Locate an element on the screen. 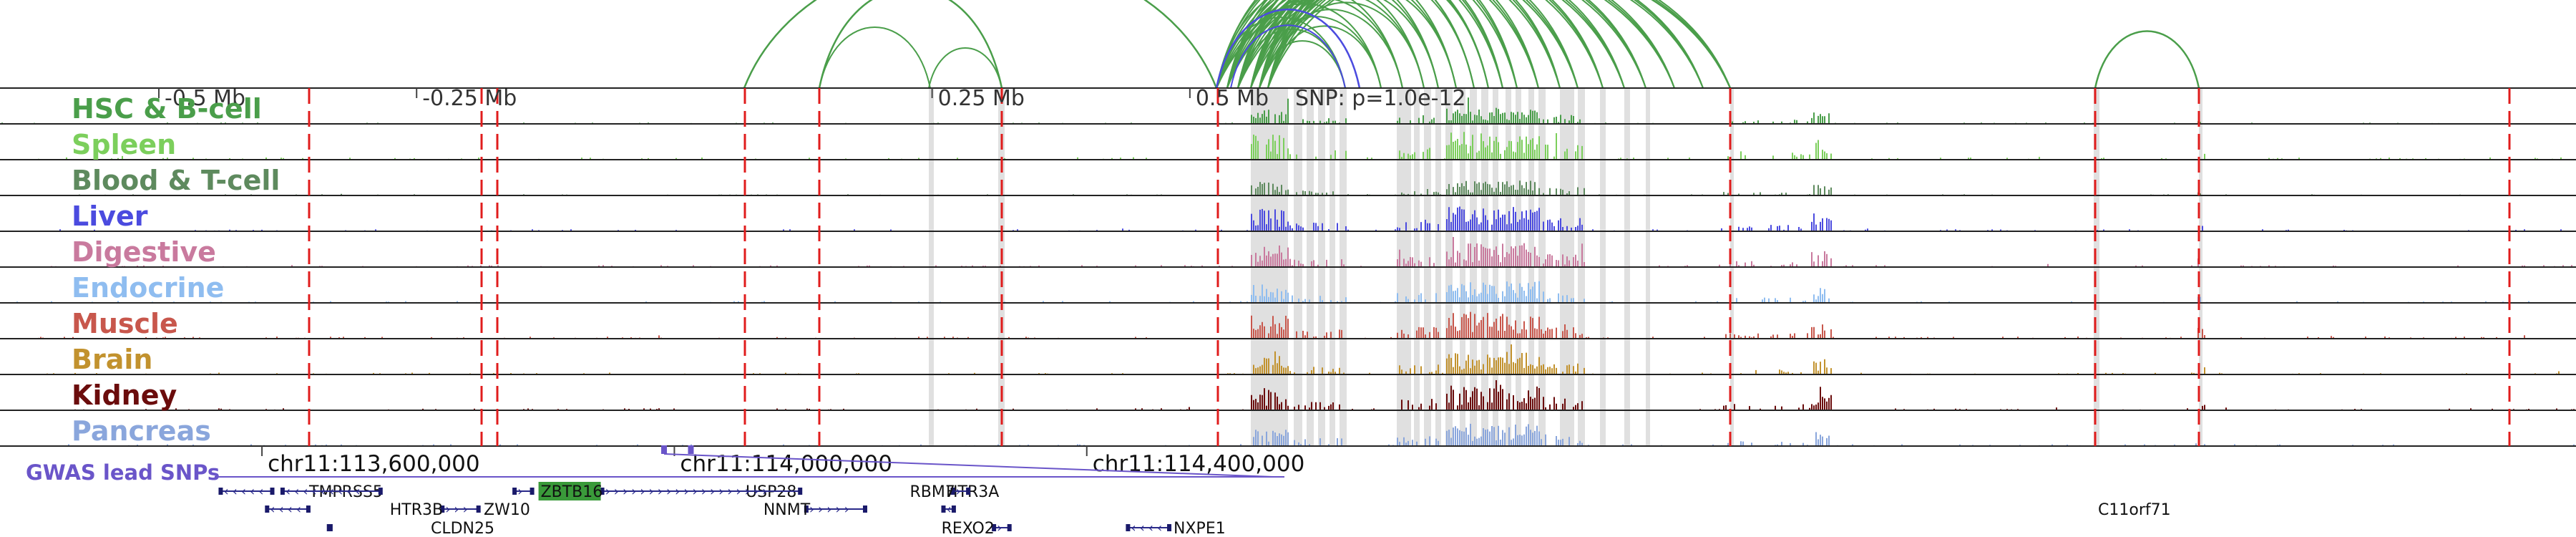 Image resolution: width=2576 pixels, height=537 pixels. signal-track-brain is located at coordinates (1288, 359).